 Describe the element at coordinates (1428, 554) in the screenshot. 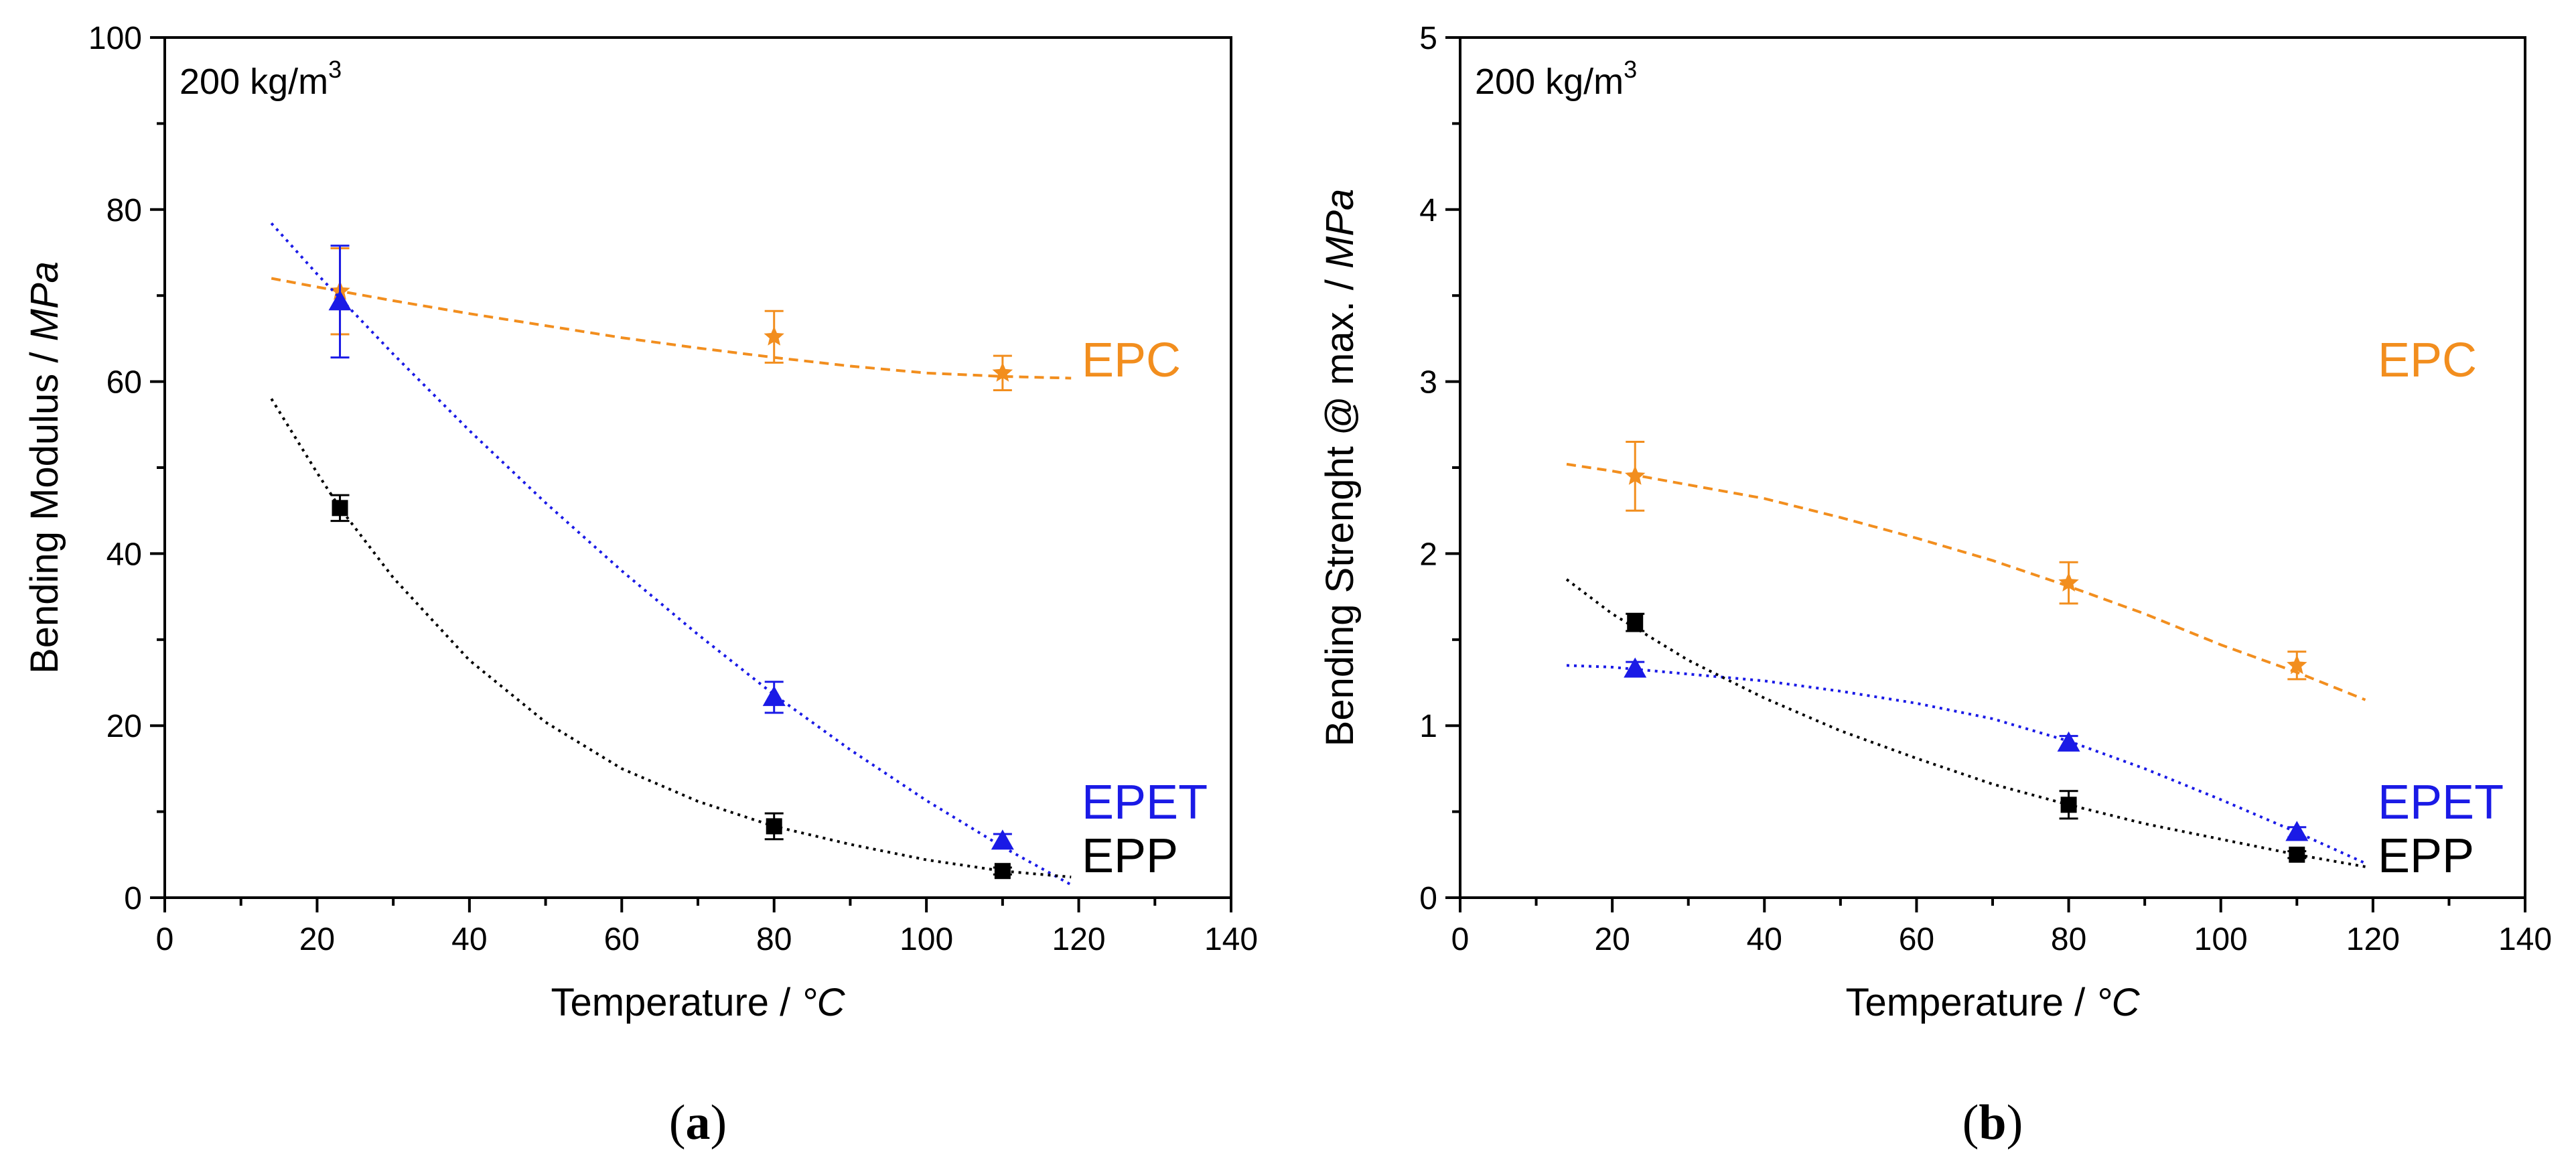

I see `y-tick-label: 2` at that location.